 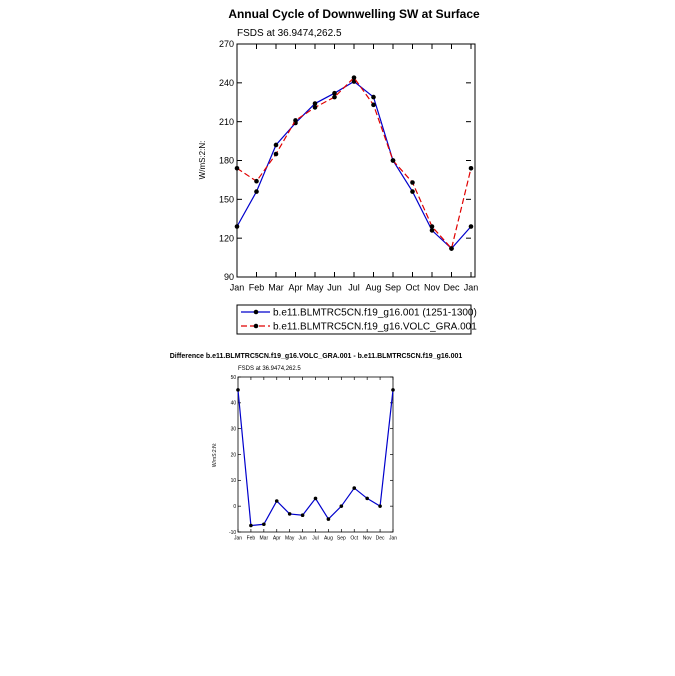 I want to click on chart1-y-axis-label: W/mS:2:N:, so click(x=202, y=160).